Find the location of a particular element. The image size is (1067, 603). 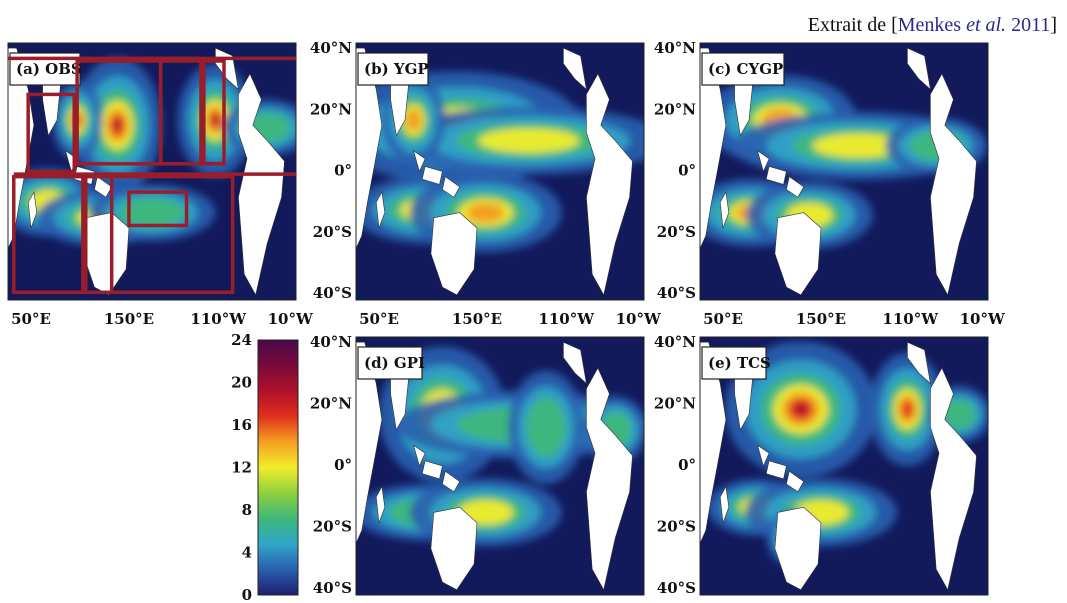

colorbar-tick-label: 20 is located at coordinates (241, 383).